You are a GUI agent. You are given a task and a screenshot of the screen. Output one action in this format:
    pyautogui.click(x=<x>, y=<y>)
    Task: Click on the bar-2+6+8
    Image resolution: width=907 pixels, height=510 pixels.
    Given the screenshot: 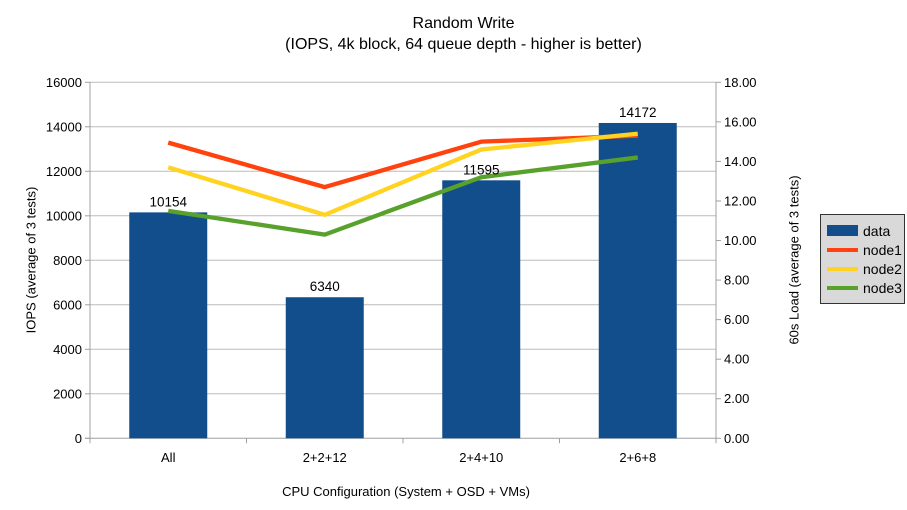 What is the action you would take?
    pyautogui.click(x=637, y=280)
    